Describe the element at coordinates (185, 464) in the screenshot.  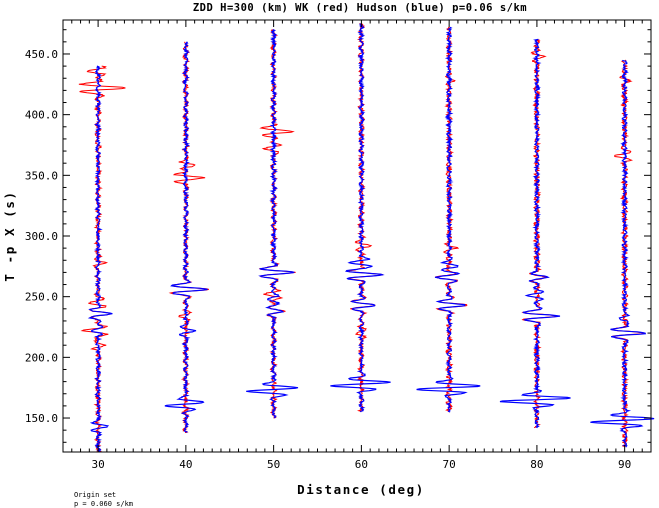
I see `x-tick-label: 40` at that location.